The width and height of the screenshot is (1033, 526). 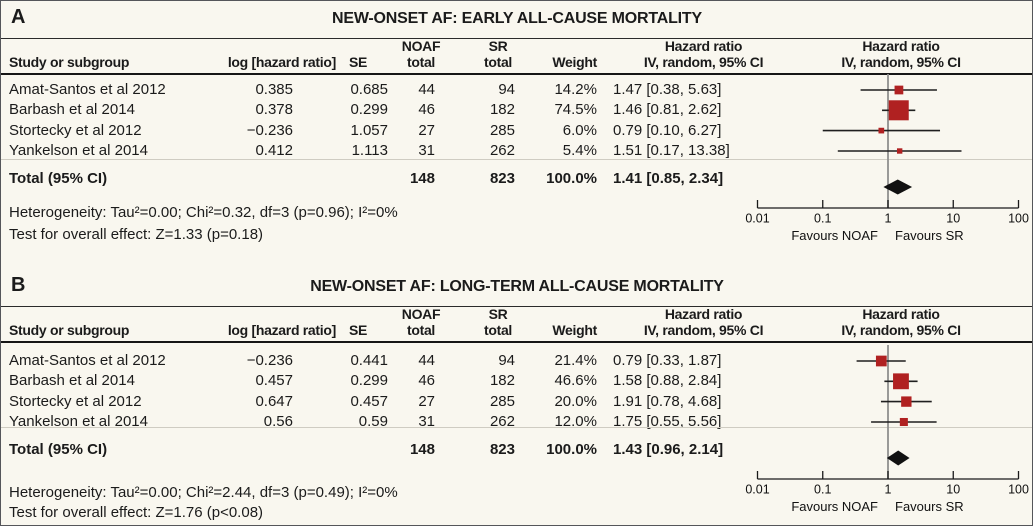 What do you see at coordinates (369, 401) in the screenshot?
I see `standard-error: 0.457` at bounding box center [369, 401].